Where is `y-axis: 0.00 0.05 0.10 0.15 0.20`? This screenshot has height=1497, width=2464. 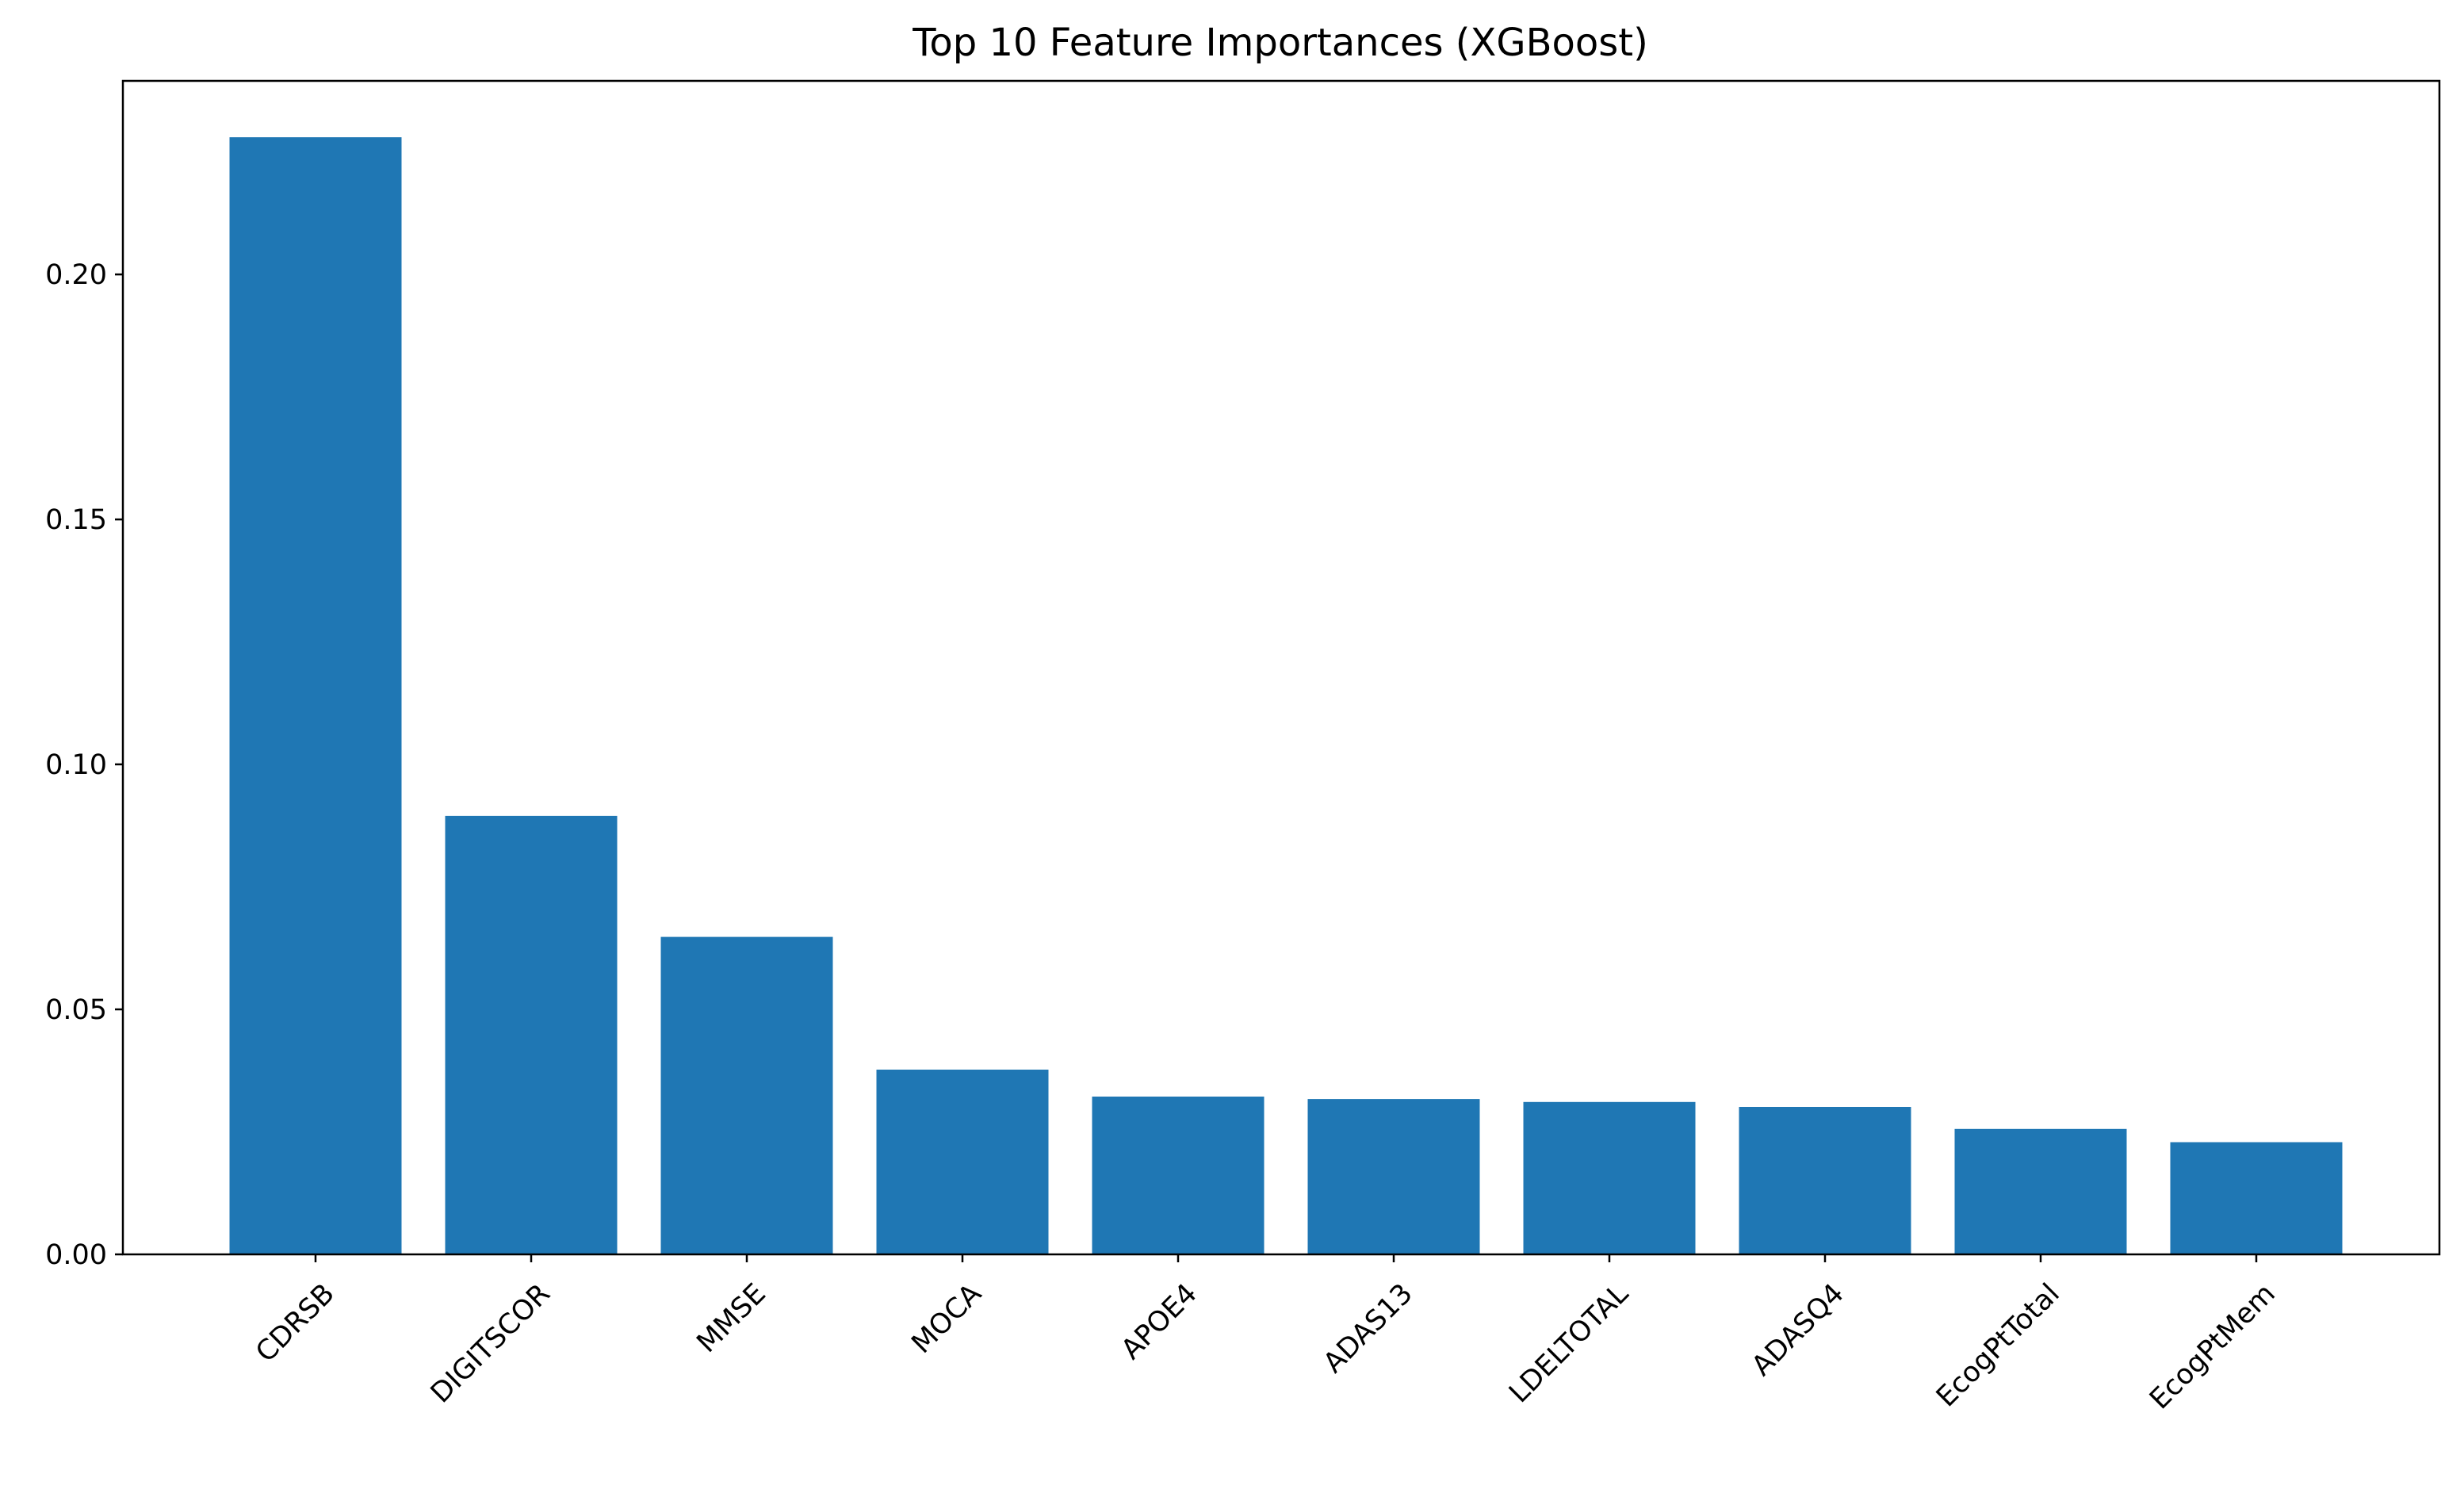 y-axis: 0.00 0.05 0.10 0.15 0.20 is located at coordinates (84, 765).